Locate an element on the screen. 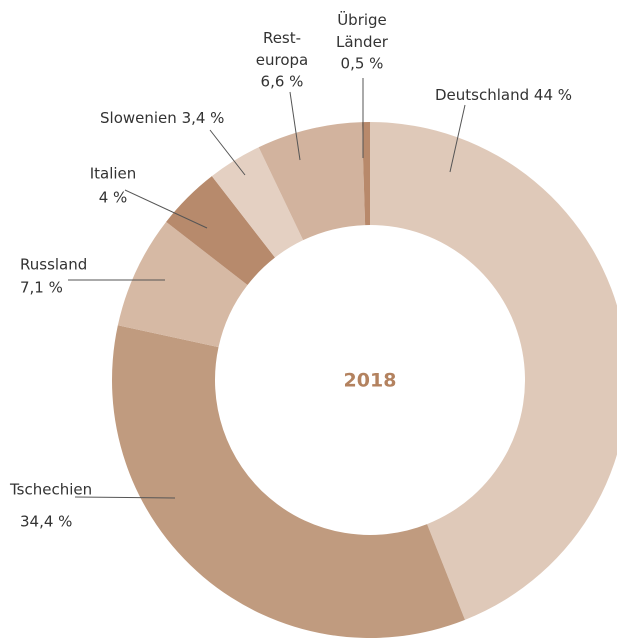 The height and width of the screenshot is (639, 617). category-label: Deutschland is located at coordinates (482, 95).